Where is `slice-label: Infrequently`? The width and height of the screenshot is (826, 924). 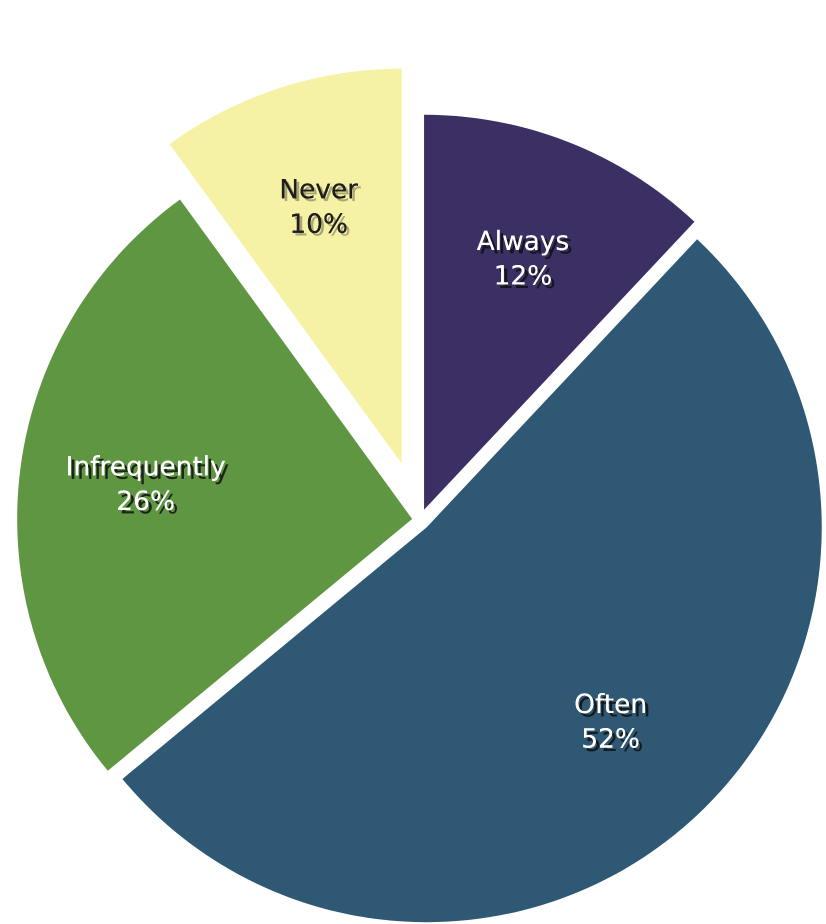
slice-label: Infrequently is located at coordinates (148, 469).